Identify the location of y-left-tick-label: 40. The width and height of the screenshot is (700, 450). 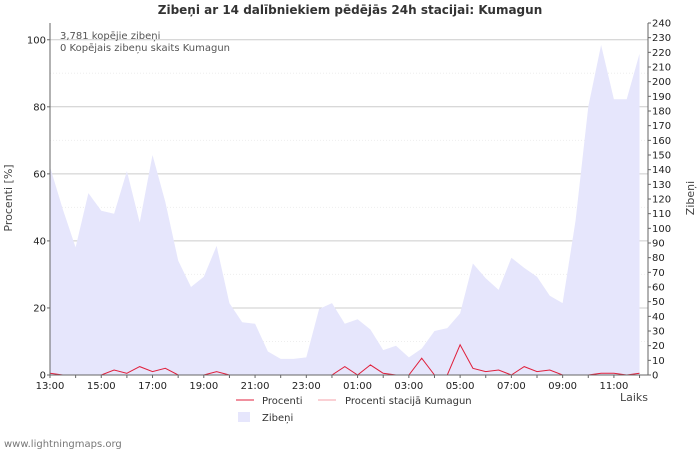
(39, 241).